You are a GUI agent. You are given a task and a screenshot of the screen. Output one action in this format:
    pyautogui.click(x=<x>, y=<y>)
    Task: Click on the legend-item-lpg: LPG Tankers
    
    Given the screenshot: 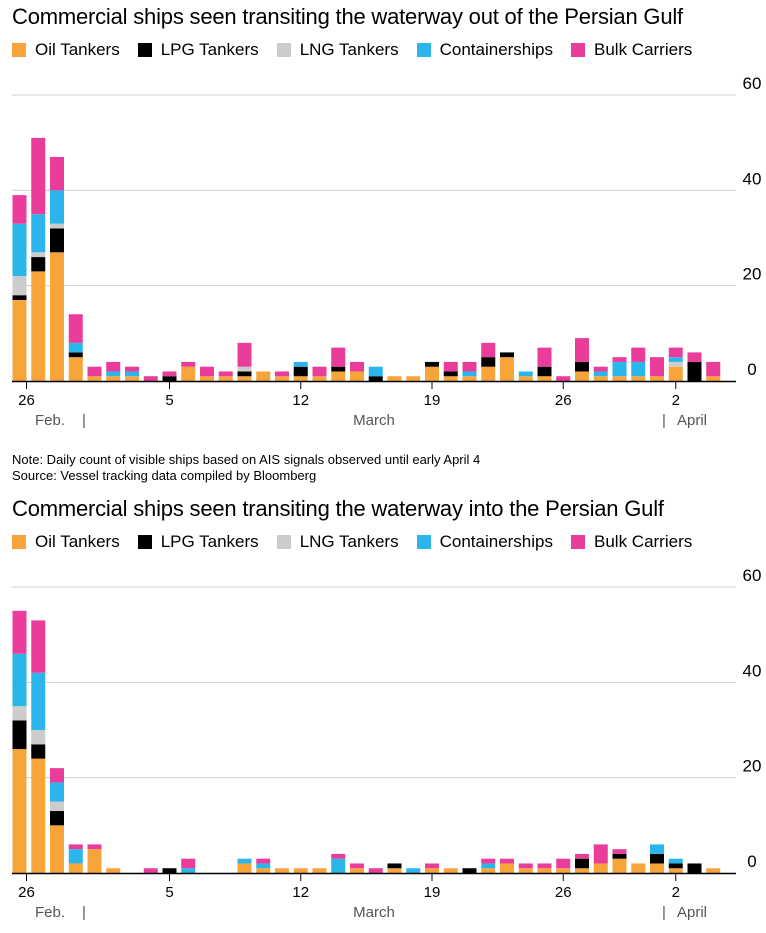 What is the action you would take?
    pyautogui.click(x=198, y=50)
    